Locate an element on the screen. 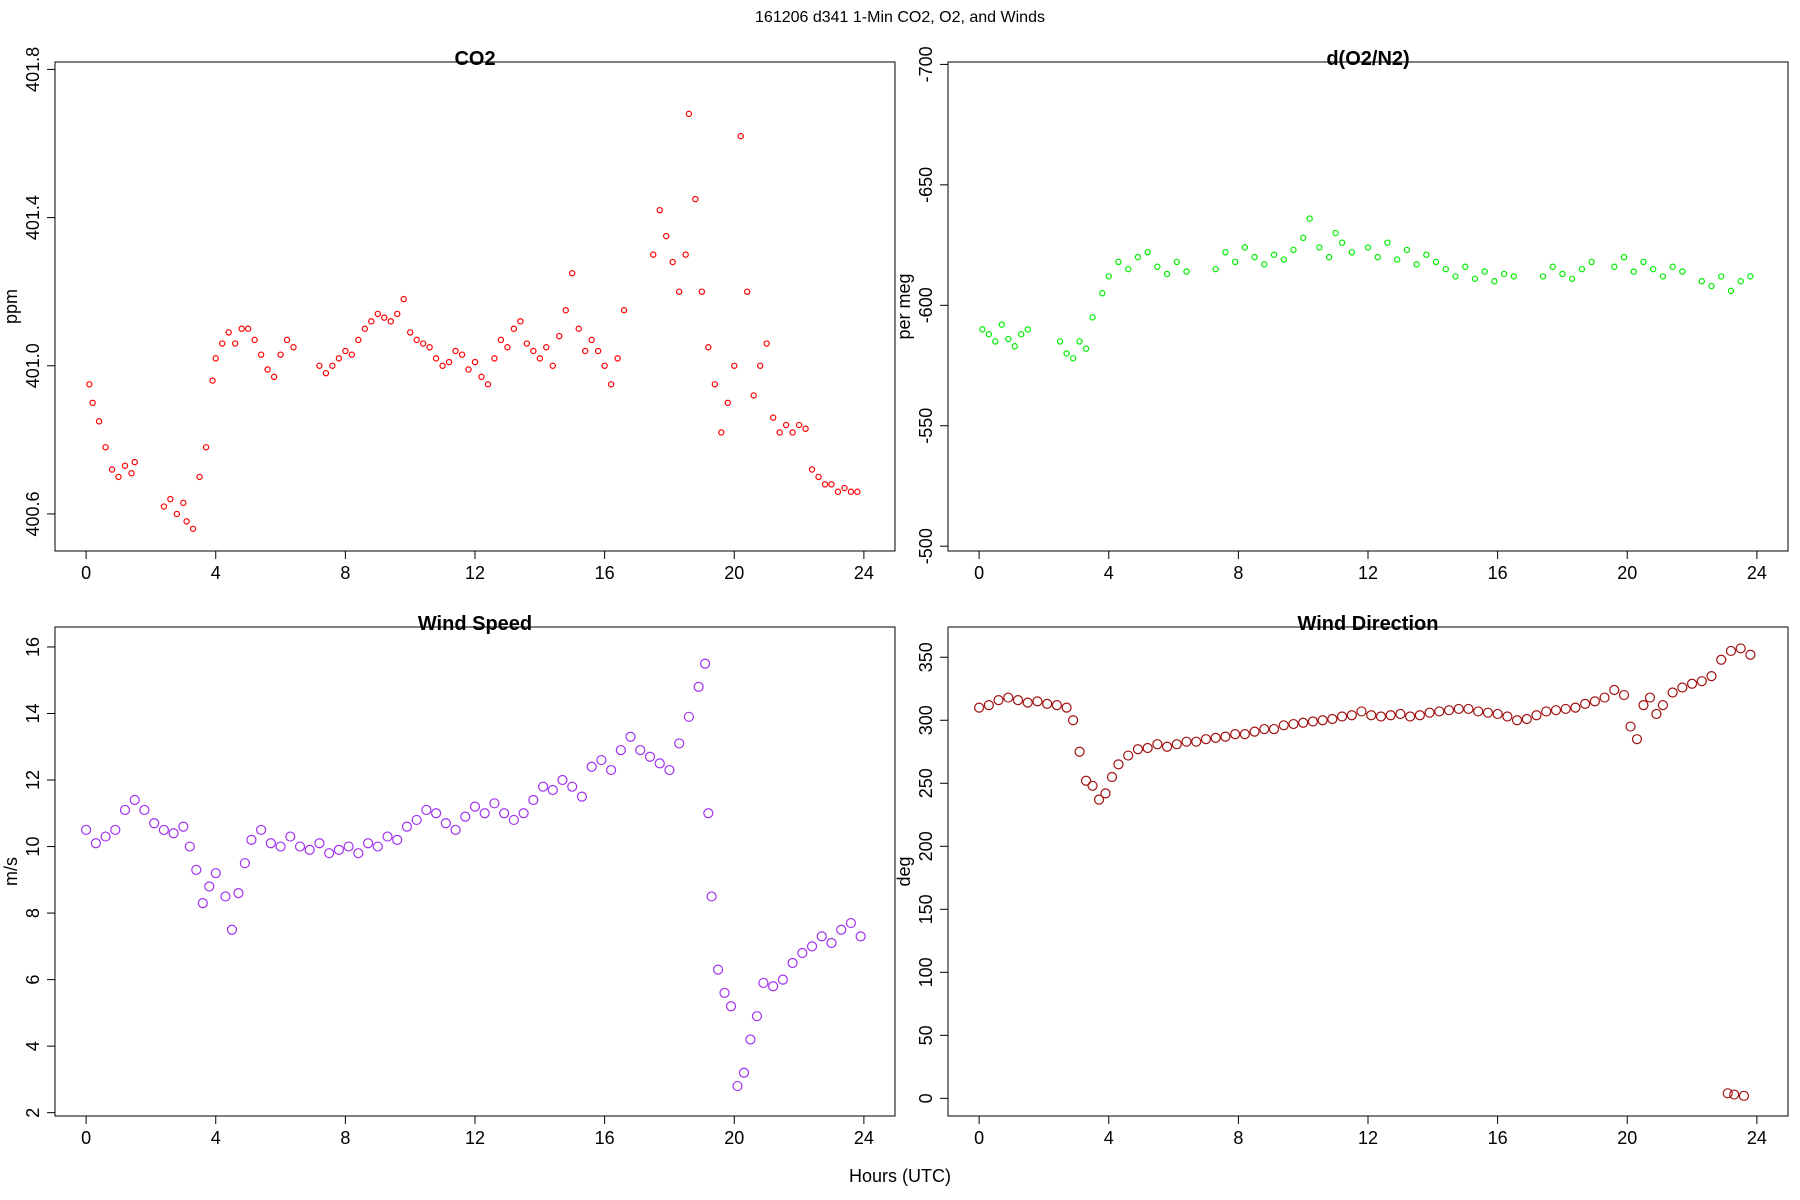 Image resolution: width=1800 pixels, height=1200 pixels. co2-xtick-label: 8 is located at coordinates (345, 573).